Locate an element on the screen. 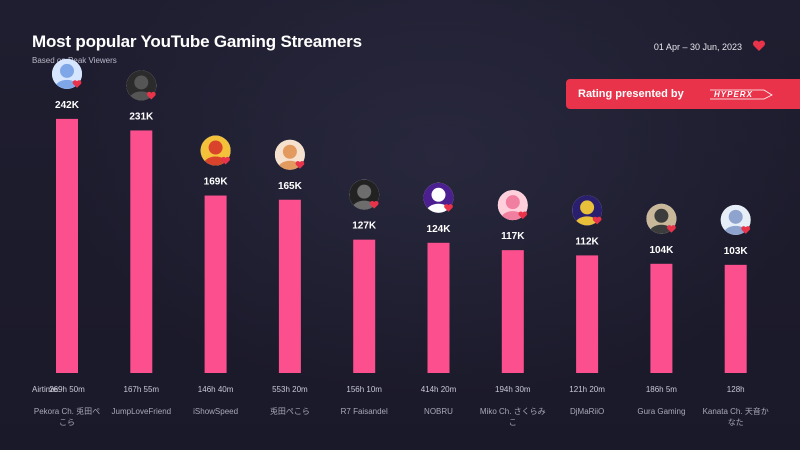 Image resolution: width=800 pixels, height=450 pixels. value-label-9: 104K is located at coordinates (661, 250).